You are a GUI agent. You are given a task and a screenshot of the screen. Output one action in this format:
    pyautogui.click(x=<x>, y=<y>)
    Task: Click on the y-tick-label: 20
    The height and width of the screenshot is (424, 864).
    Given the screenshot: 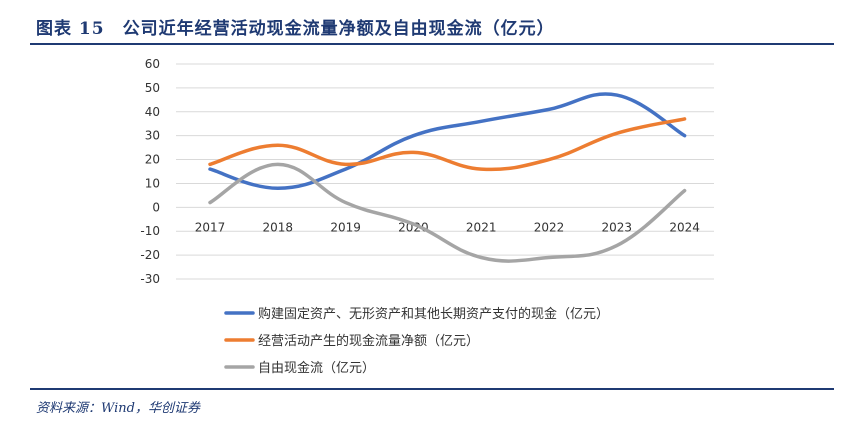 What is the action you would take?
    pyautogui.click(x=152, y=160)
    